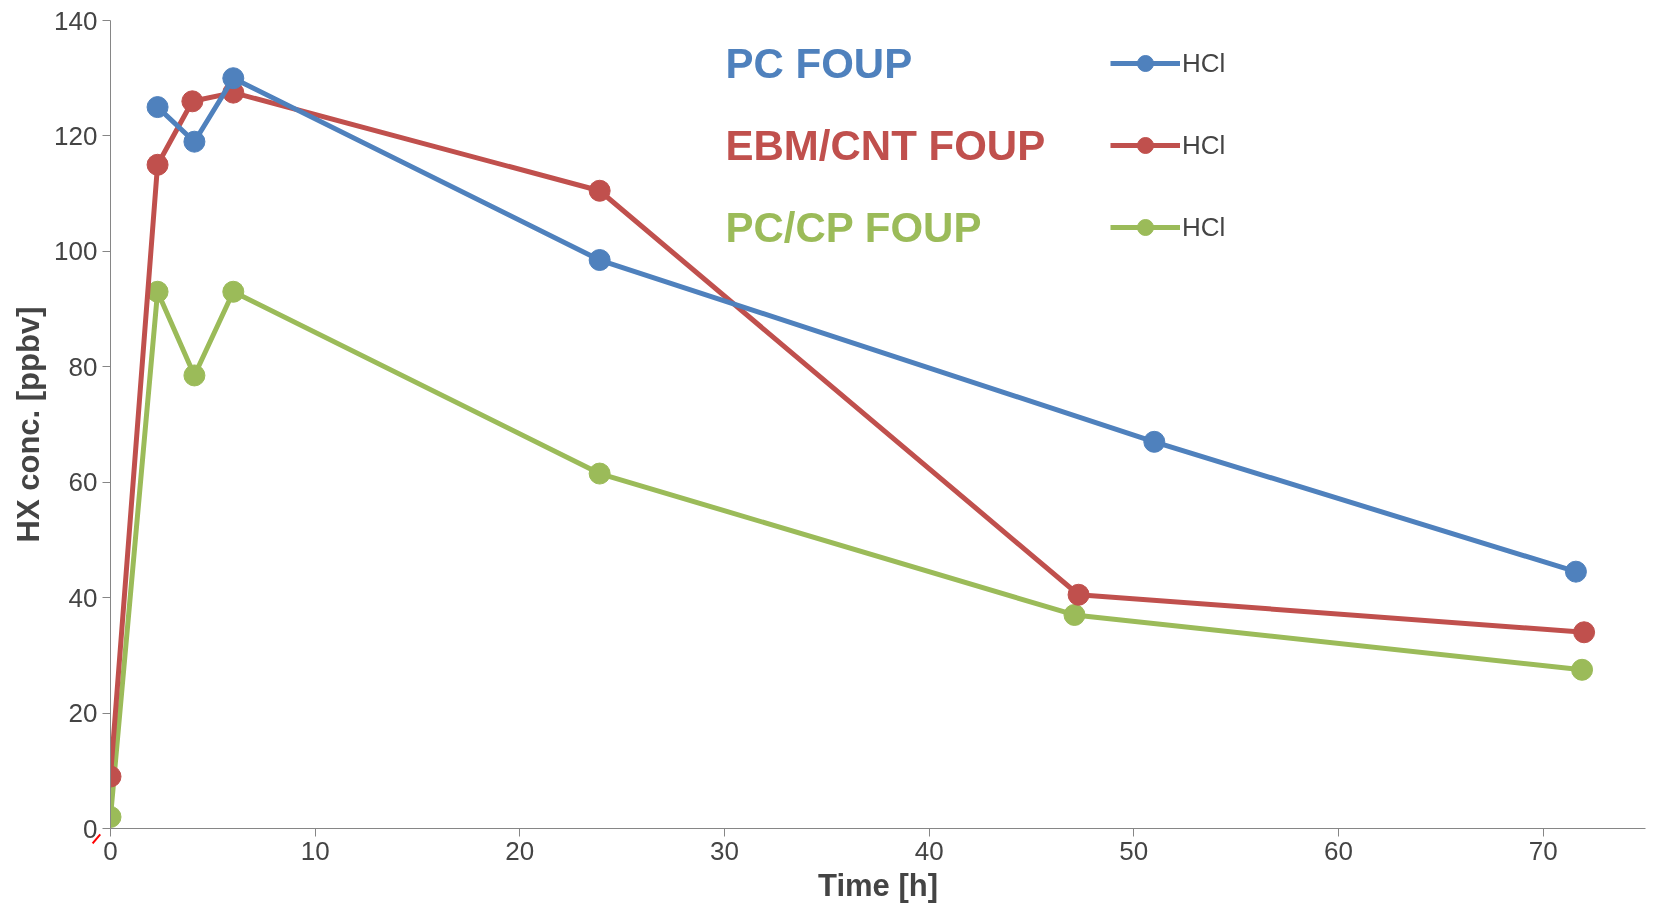 This screenshot has width=1663, height=915. What do you see at coordinates (878, 885) in the screenshot?
I see `x-axis-title: Time [h]` at bounding box center [878, 885].